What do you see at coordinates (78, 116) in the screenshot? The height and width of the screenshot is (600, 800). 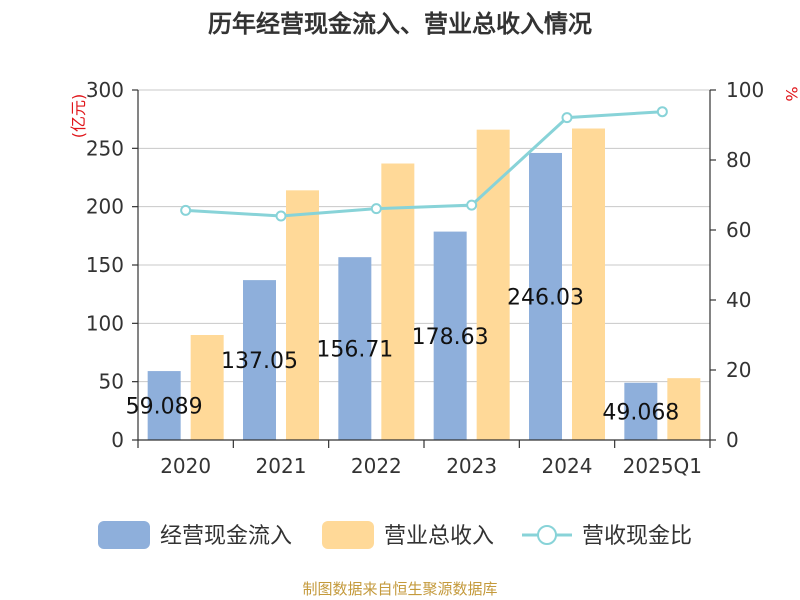 I see `y-axis-unit-left: (亿元)` at bounding box center [78, 116].